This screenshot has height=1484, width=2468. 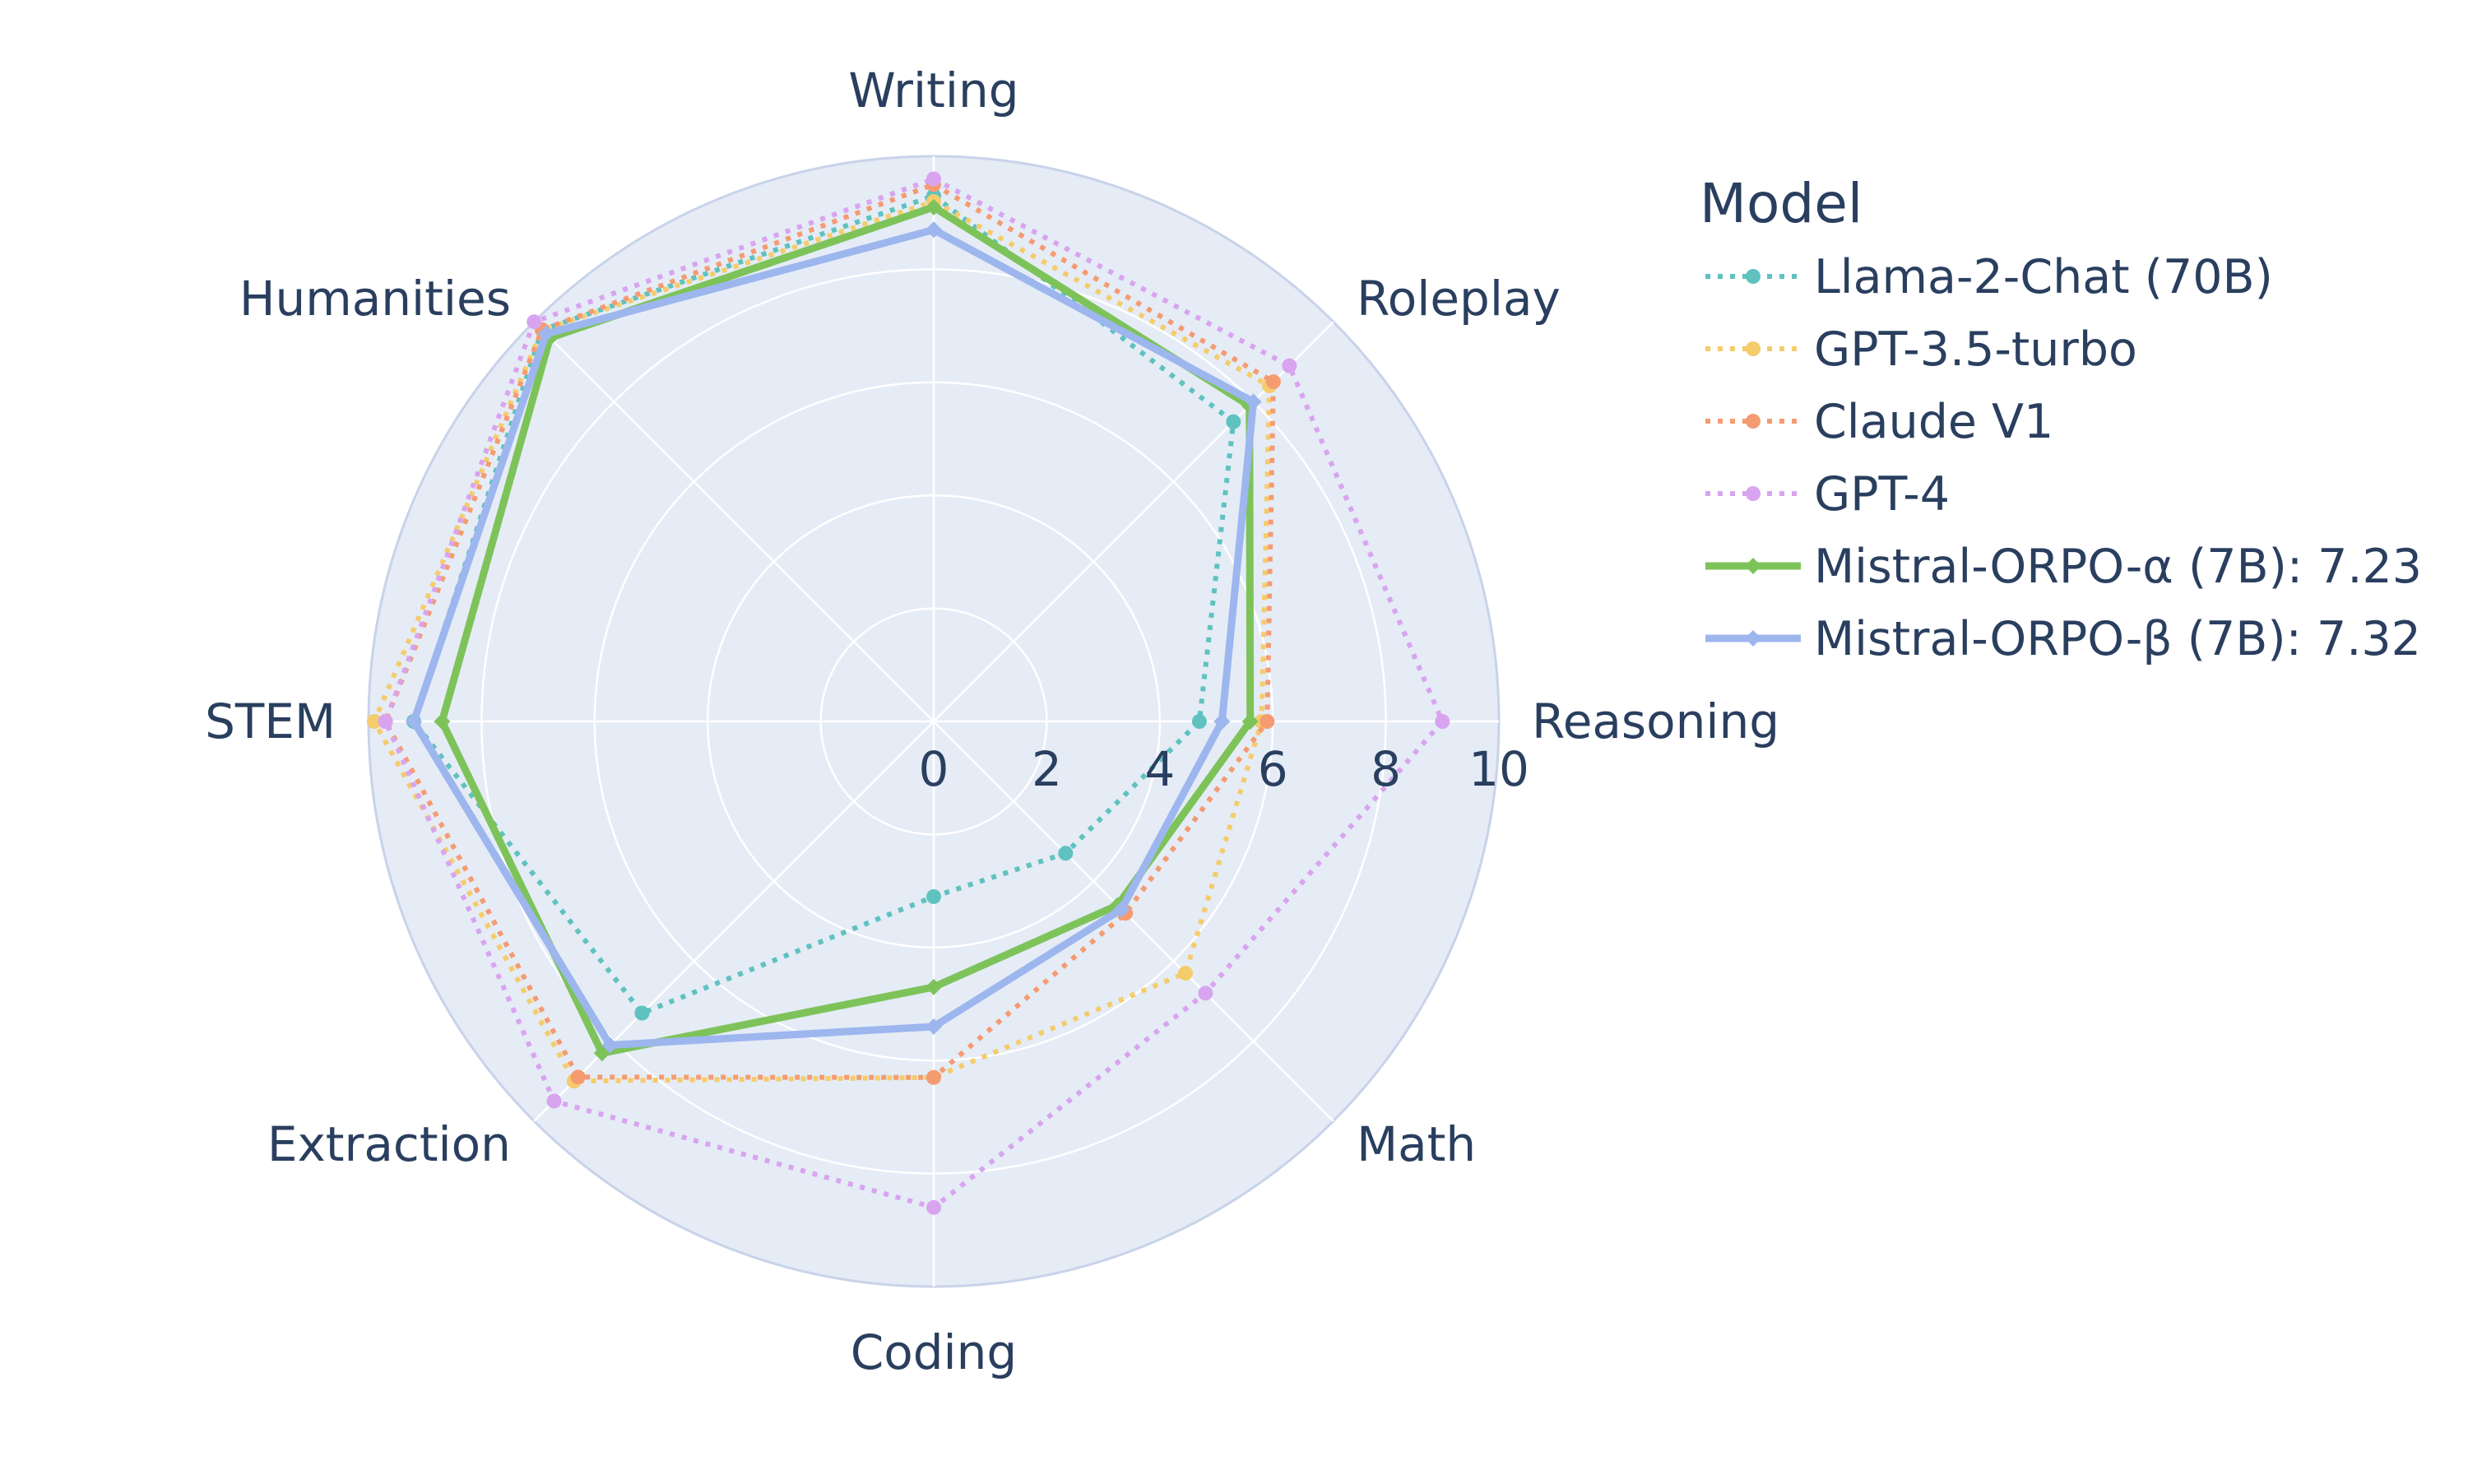 What do you see at coordinates (1386, 769) in the screenshot?
I see `radial-tick-label: 8` at bounding box center [1386, 769].